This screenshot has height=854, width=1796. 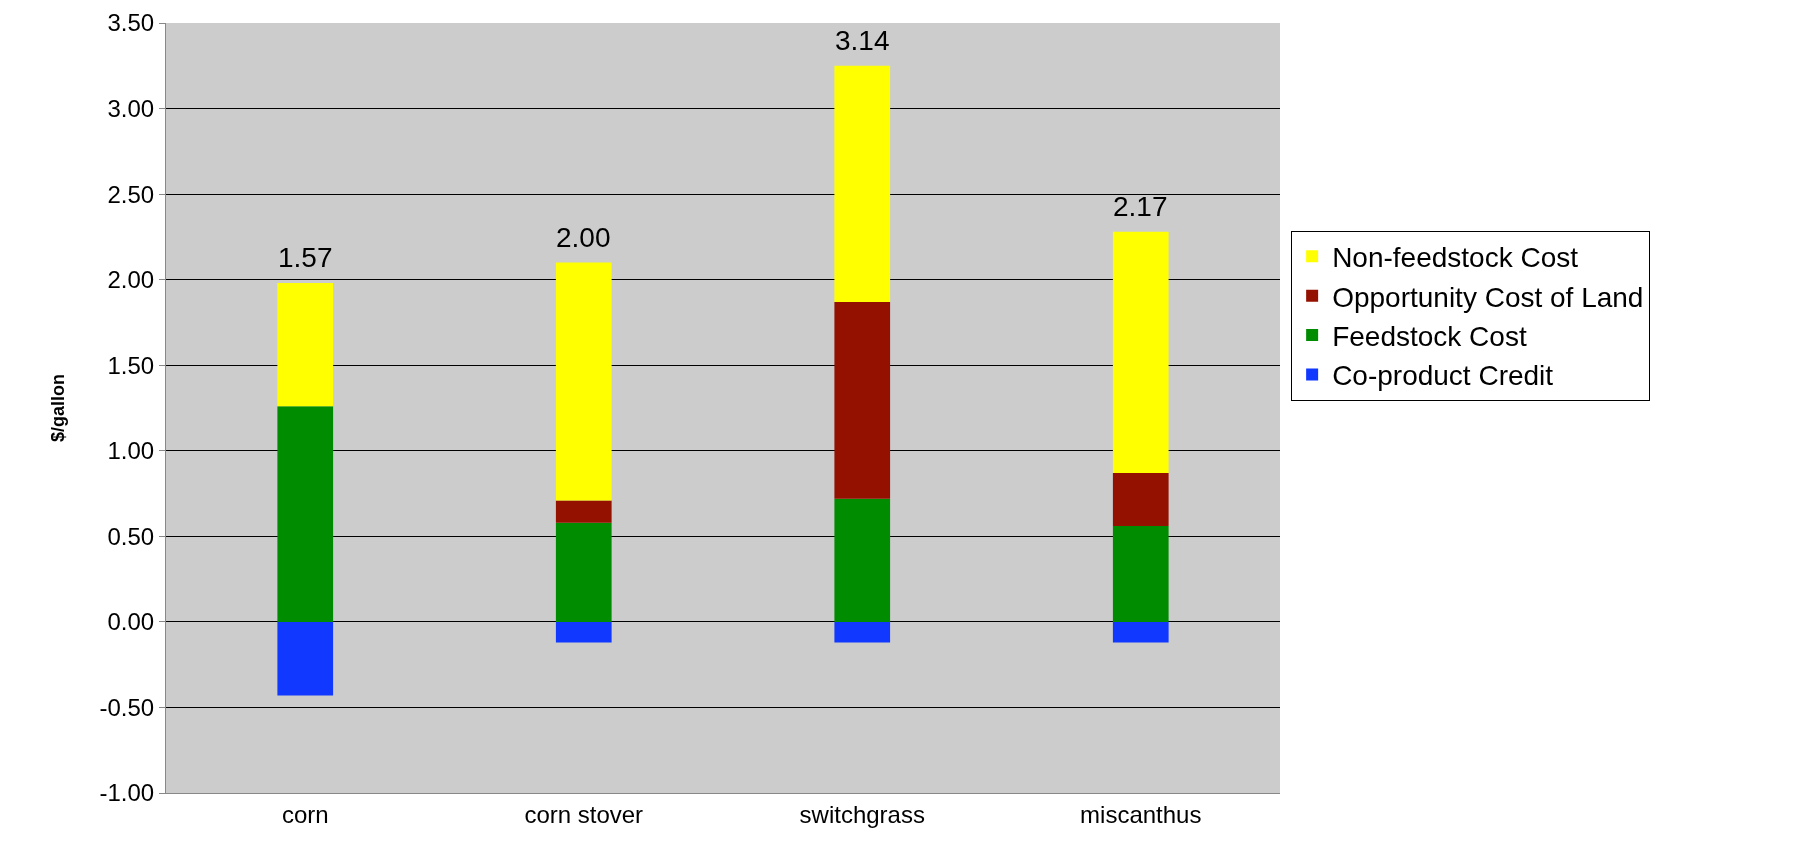 What do you see at coordinates (131, 108) in the screenshot?
I see `y-tick-label: 3.00` at bounding box center [131, 108].